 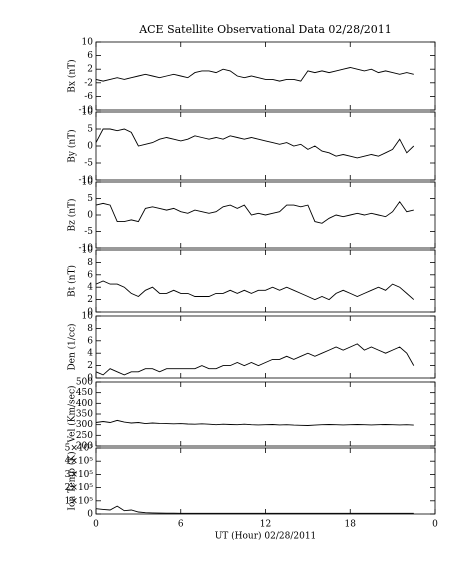 I want to click on y-axis-label: Bx (nT), so click(x=72, y=75).